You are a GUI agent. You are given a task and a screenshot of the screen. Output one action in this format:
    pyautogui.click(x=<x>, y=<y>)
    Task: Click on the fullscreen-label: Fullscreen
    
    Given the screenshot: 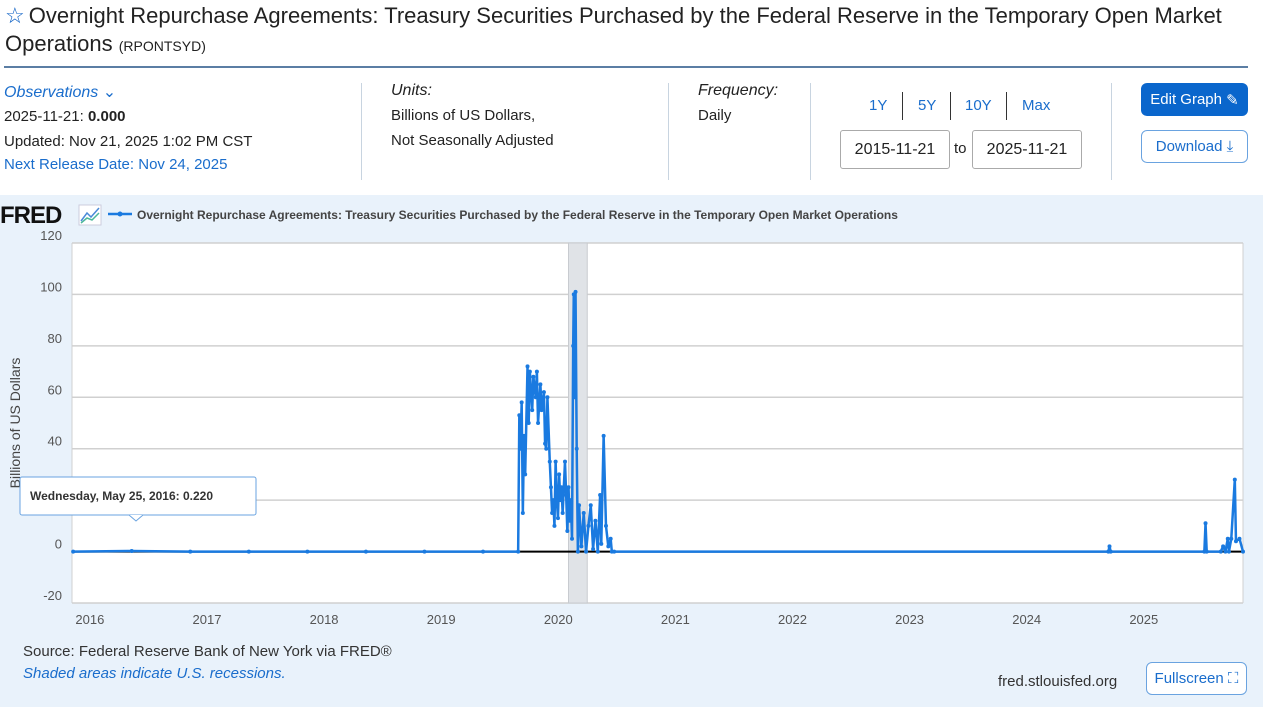 What is the action you would take?
    pyautogui.click(x=1189, y=678)
    